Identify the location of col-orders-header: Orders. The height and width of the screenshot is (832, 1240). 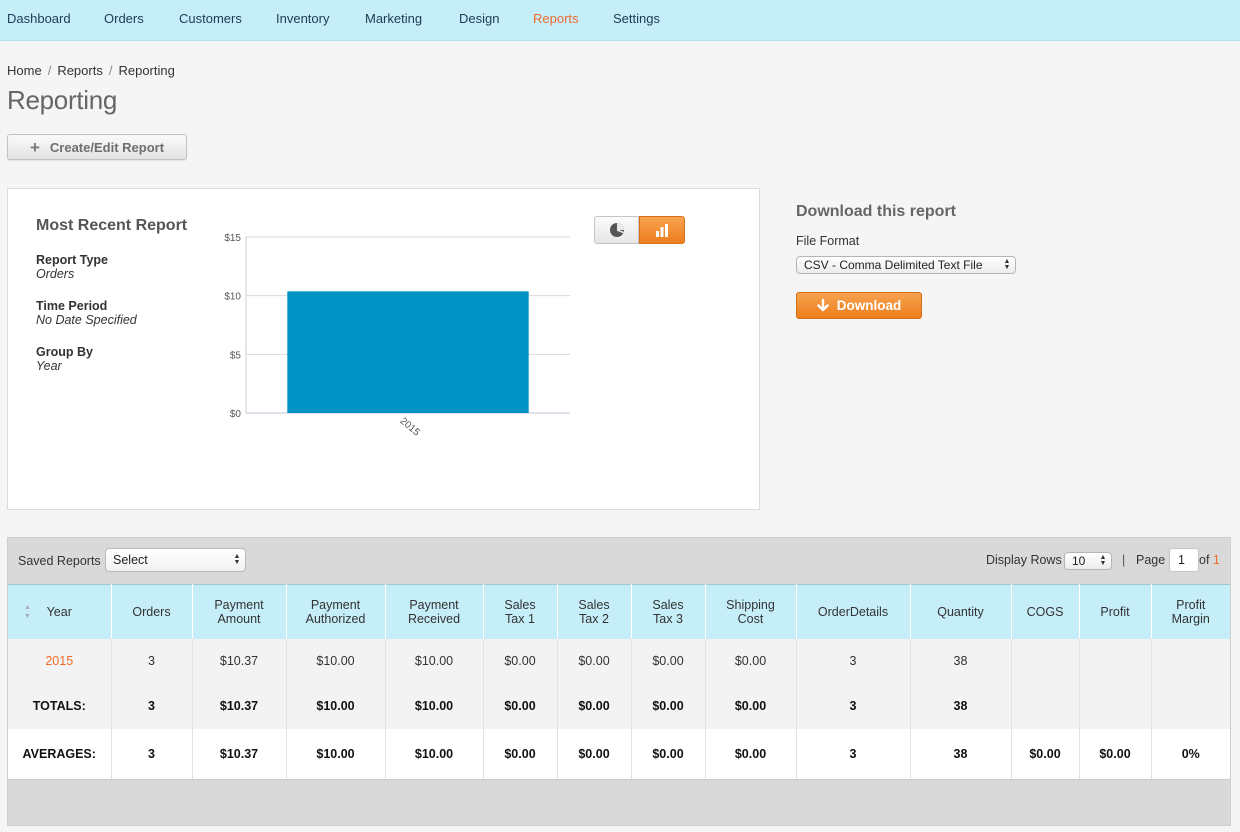
(152, 611).